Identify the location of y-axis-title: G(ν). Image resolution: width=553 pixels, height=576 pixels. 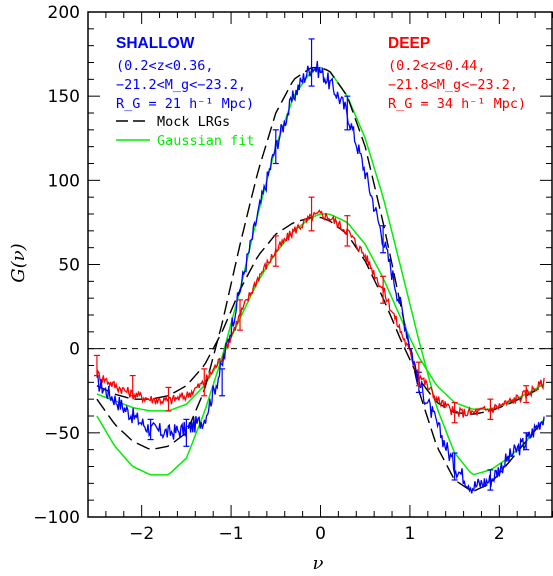
(18, 262).